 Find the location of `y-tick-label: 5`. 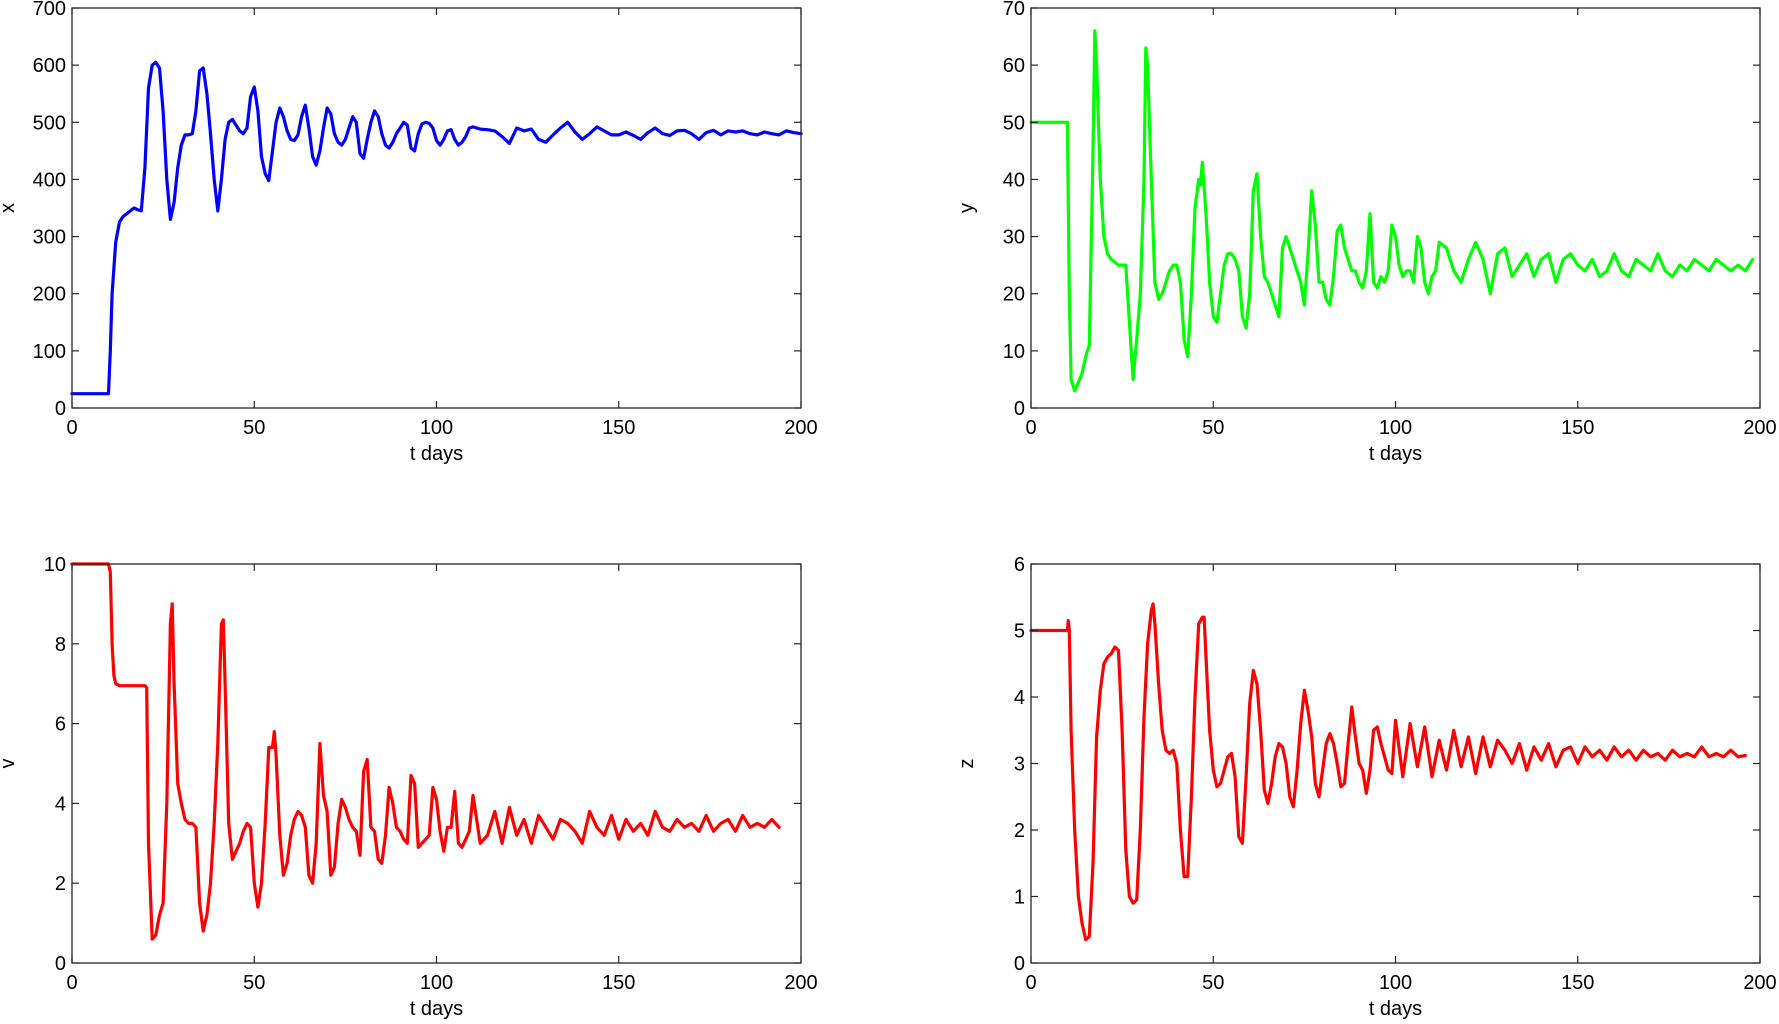

y-tick-label: 5 is located at coordinates (1019, 632).